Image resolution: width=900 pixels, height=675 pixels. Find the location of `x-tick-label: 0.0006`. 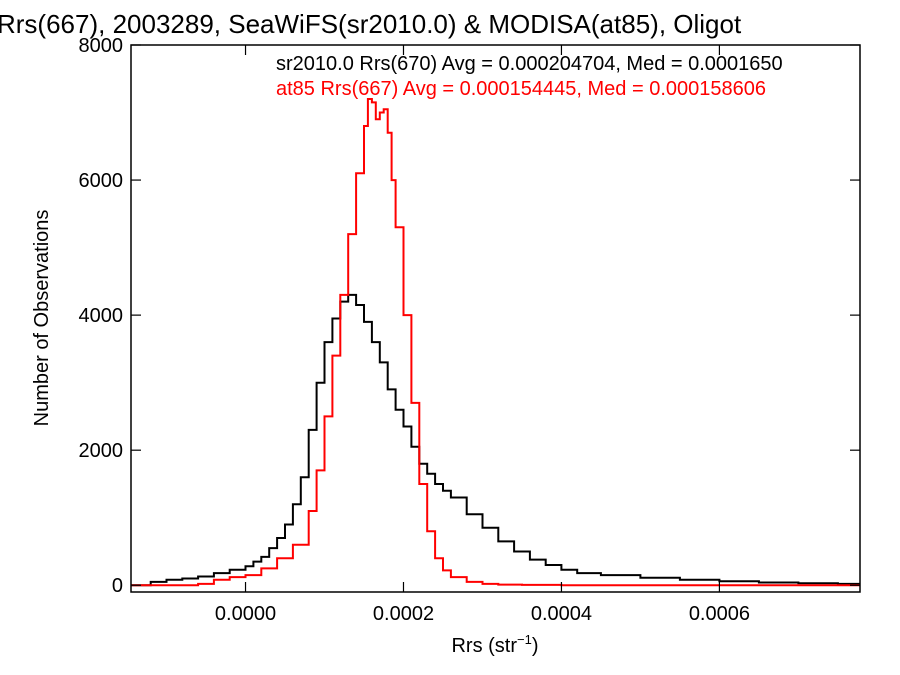

x-tick-label: 0.0006 is located at coordinates (719, 614).